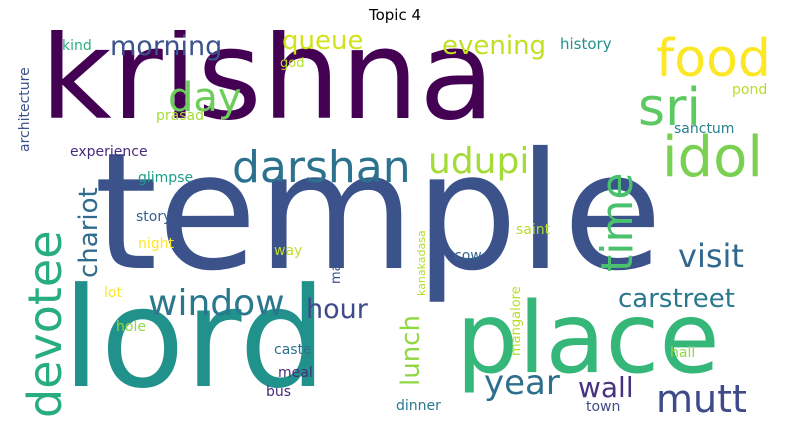 The image size is (790, 427). What do you see at coordinates (533, 230) in the screenshot?
I see `word-saint: saint` at bounding box center [533, 230].